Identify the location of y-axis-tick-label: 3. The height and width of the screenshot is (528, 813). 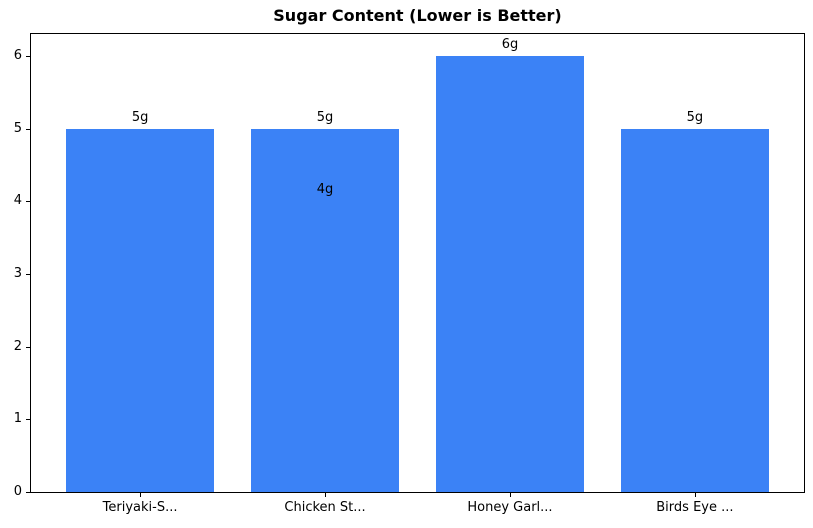
(17, 273).